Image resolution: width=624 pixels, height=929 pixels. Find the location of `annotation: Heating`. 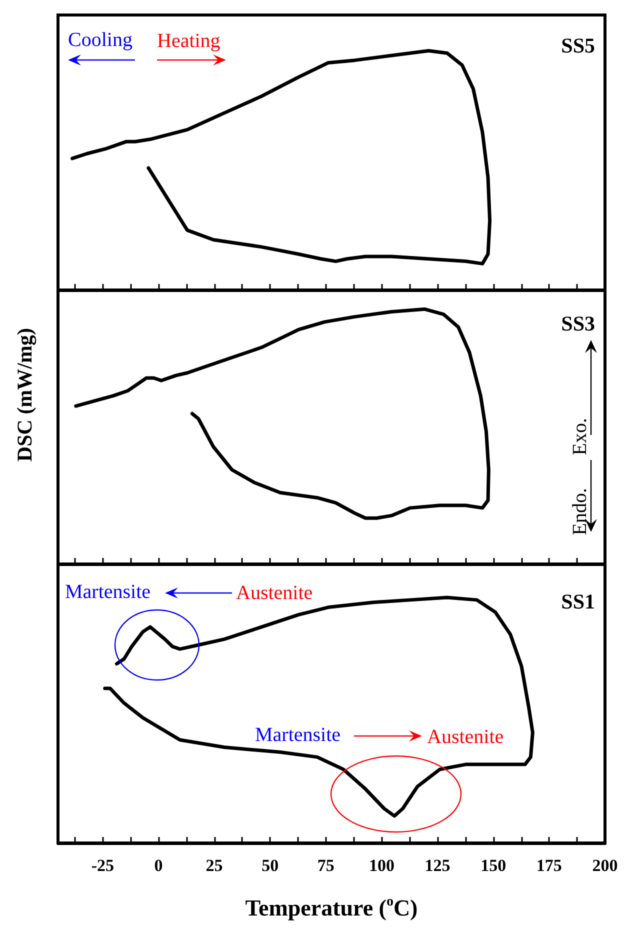

annotation: Heating is located at coordinates (188, 41).